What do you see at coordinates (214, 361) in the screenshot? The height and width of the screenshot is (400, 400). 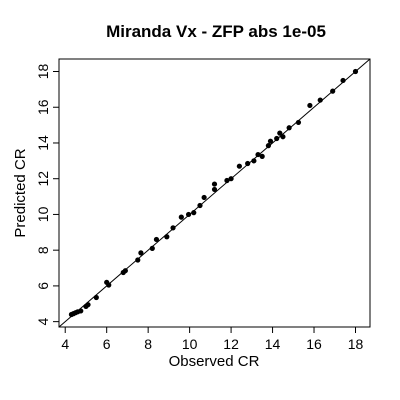 I see `x-axis-label: Observed CR` at bounding box center [214, 361].